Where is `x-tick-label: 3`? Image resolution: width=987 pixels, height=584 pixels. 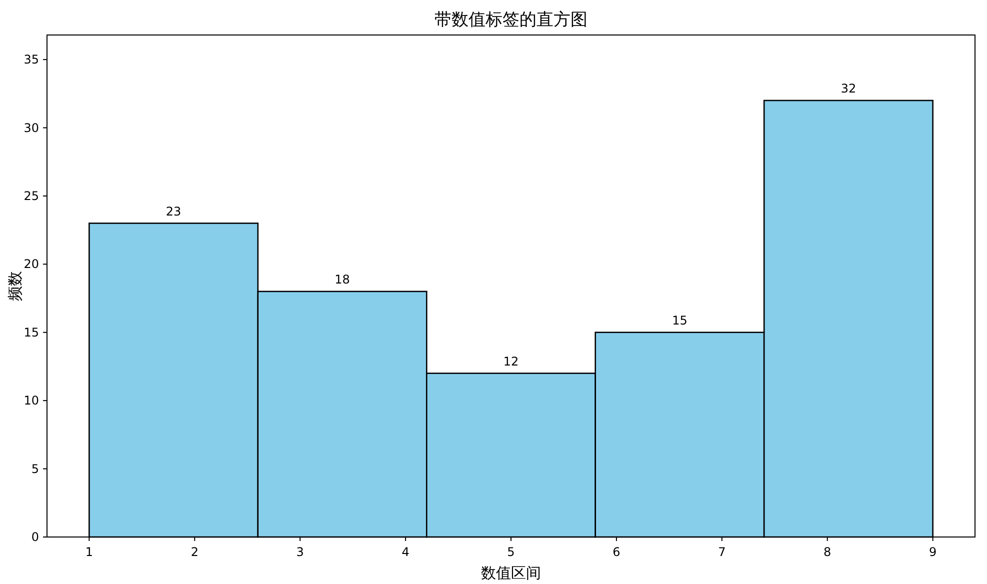 x-tick-label: 3 is located at coordinates (300, 552).